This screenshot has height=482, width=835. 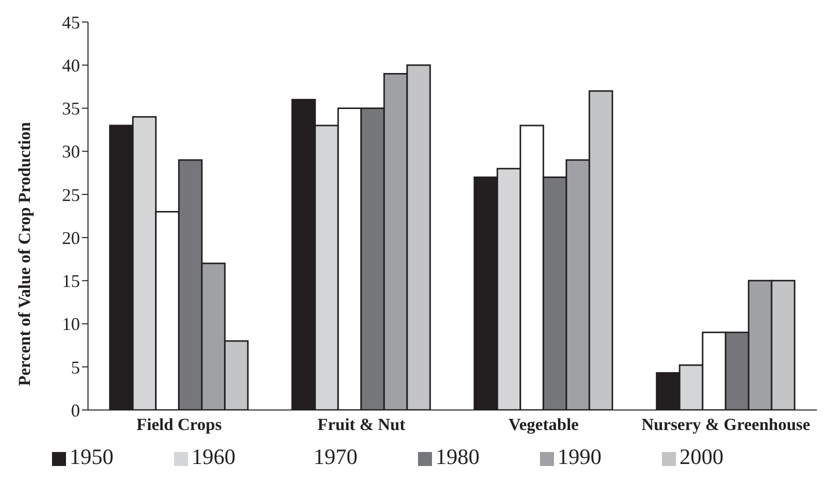 I want to click on legend-label: 1980, so click(x=458, y=456).